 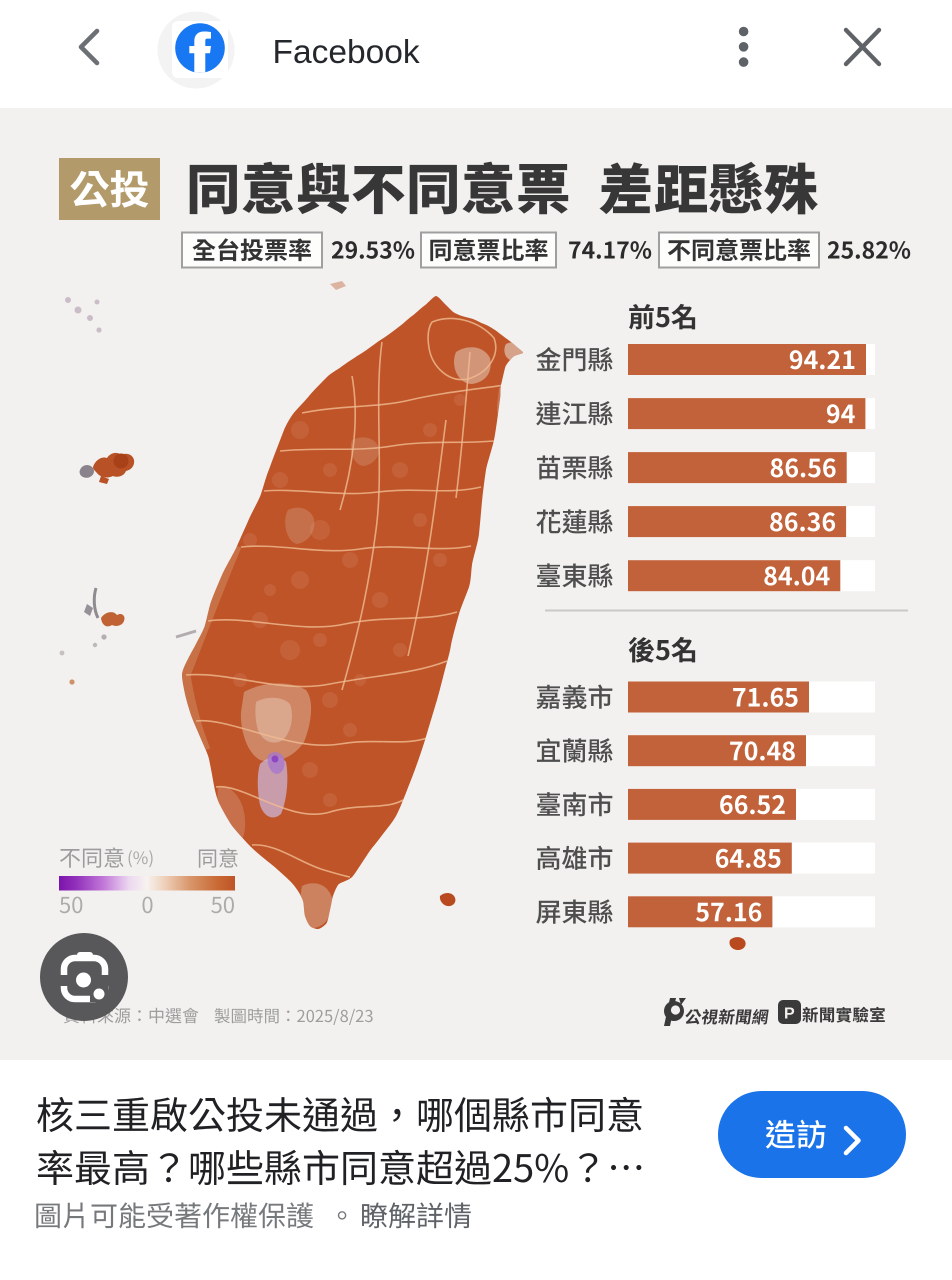 I want to click on svg-text: P, so click(x=789, y=1014).